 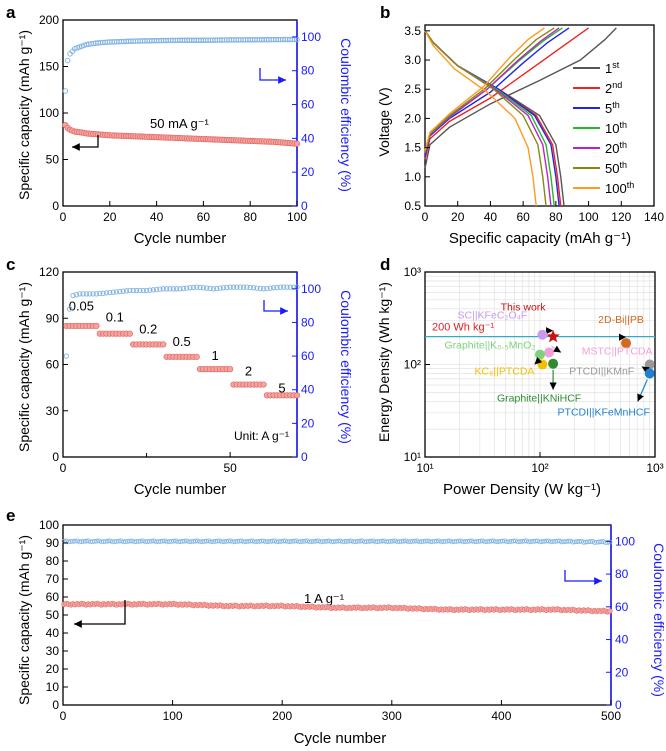 I want to click on c-y2label: Coulombic efficiency (%), so click(x=346, y=367).